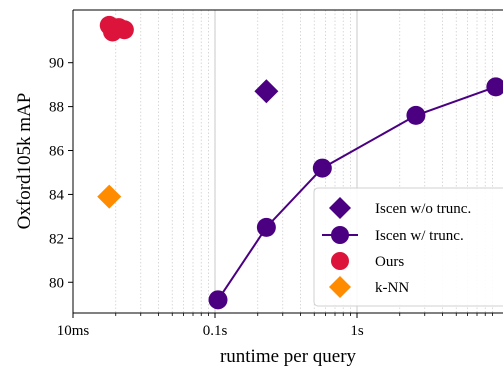 Image resolution: width=503 pixels, height=372 pixels. I want to click on y-tick-label: 80, so click(56, 283).